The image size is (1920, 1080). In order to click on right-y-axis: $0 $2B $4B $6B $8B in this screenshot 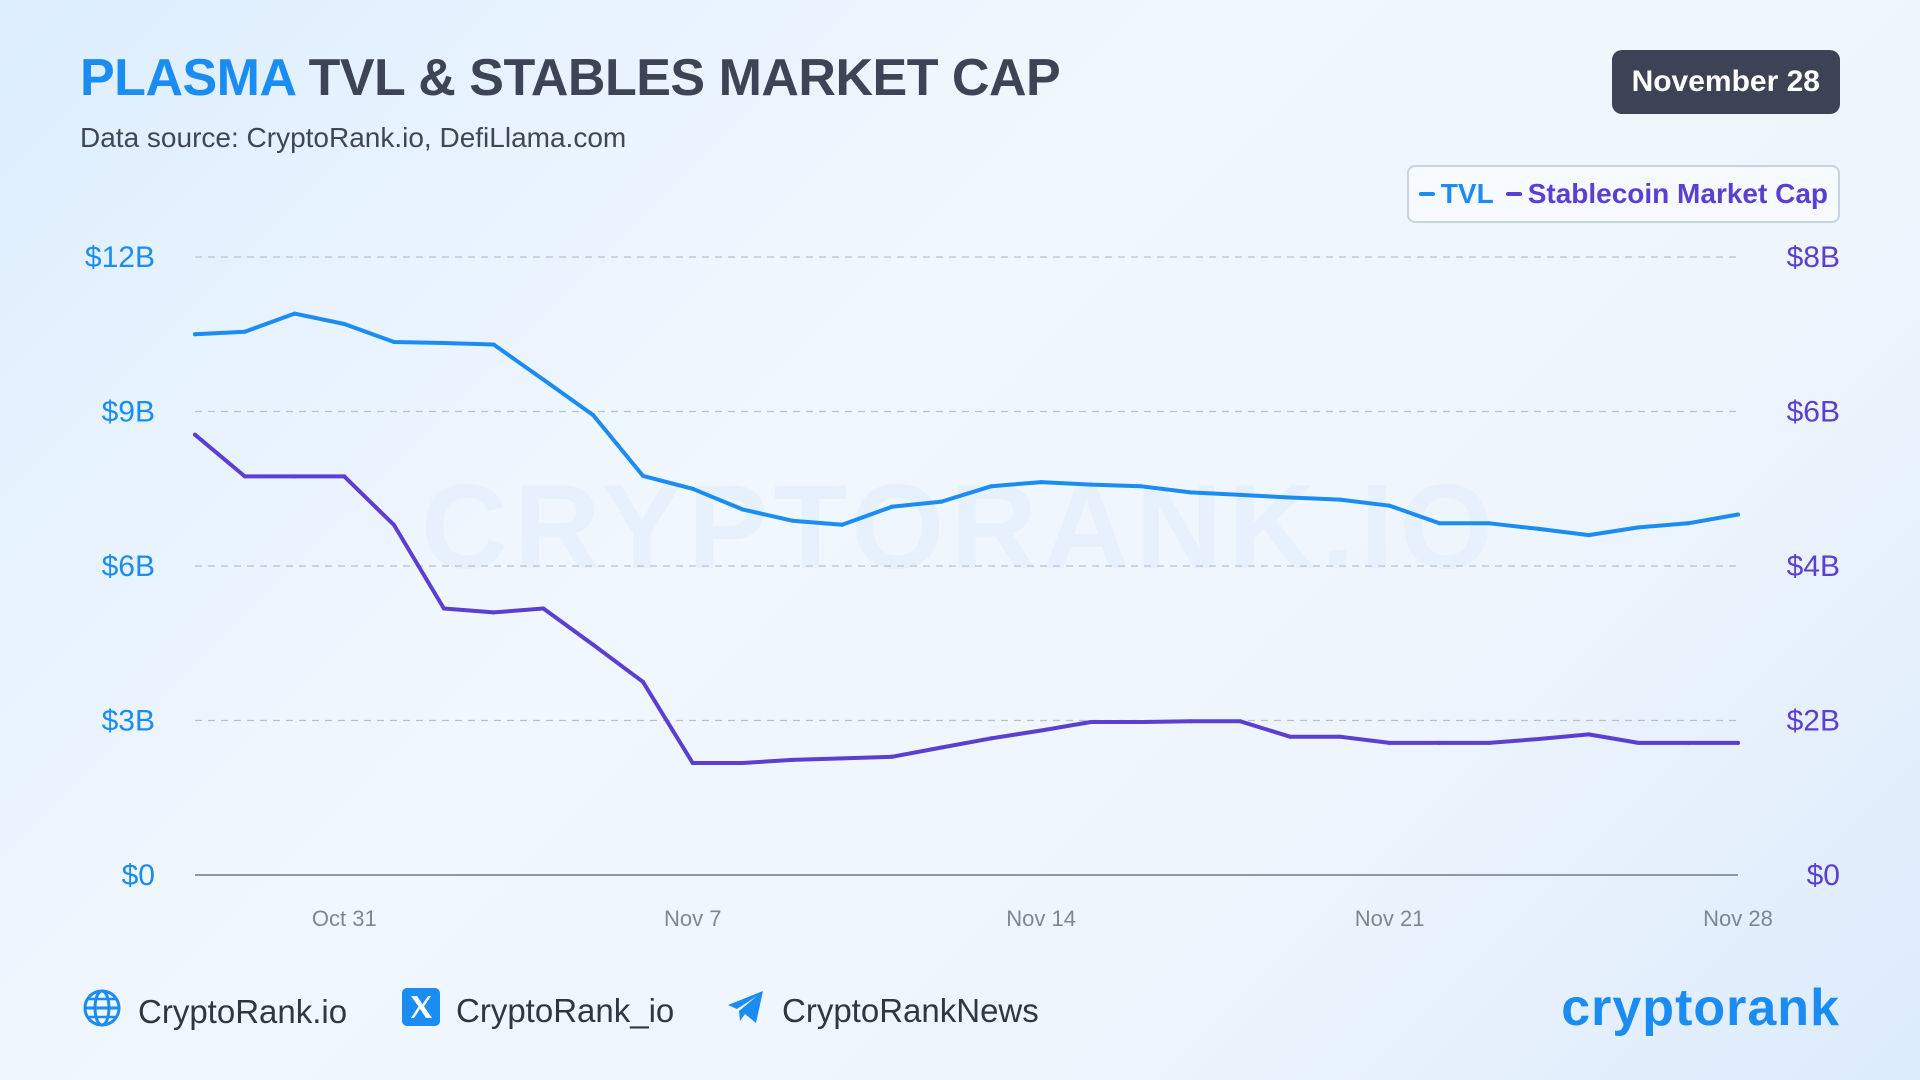, I will do `click(1813, 566)`.